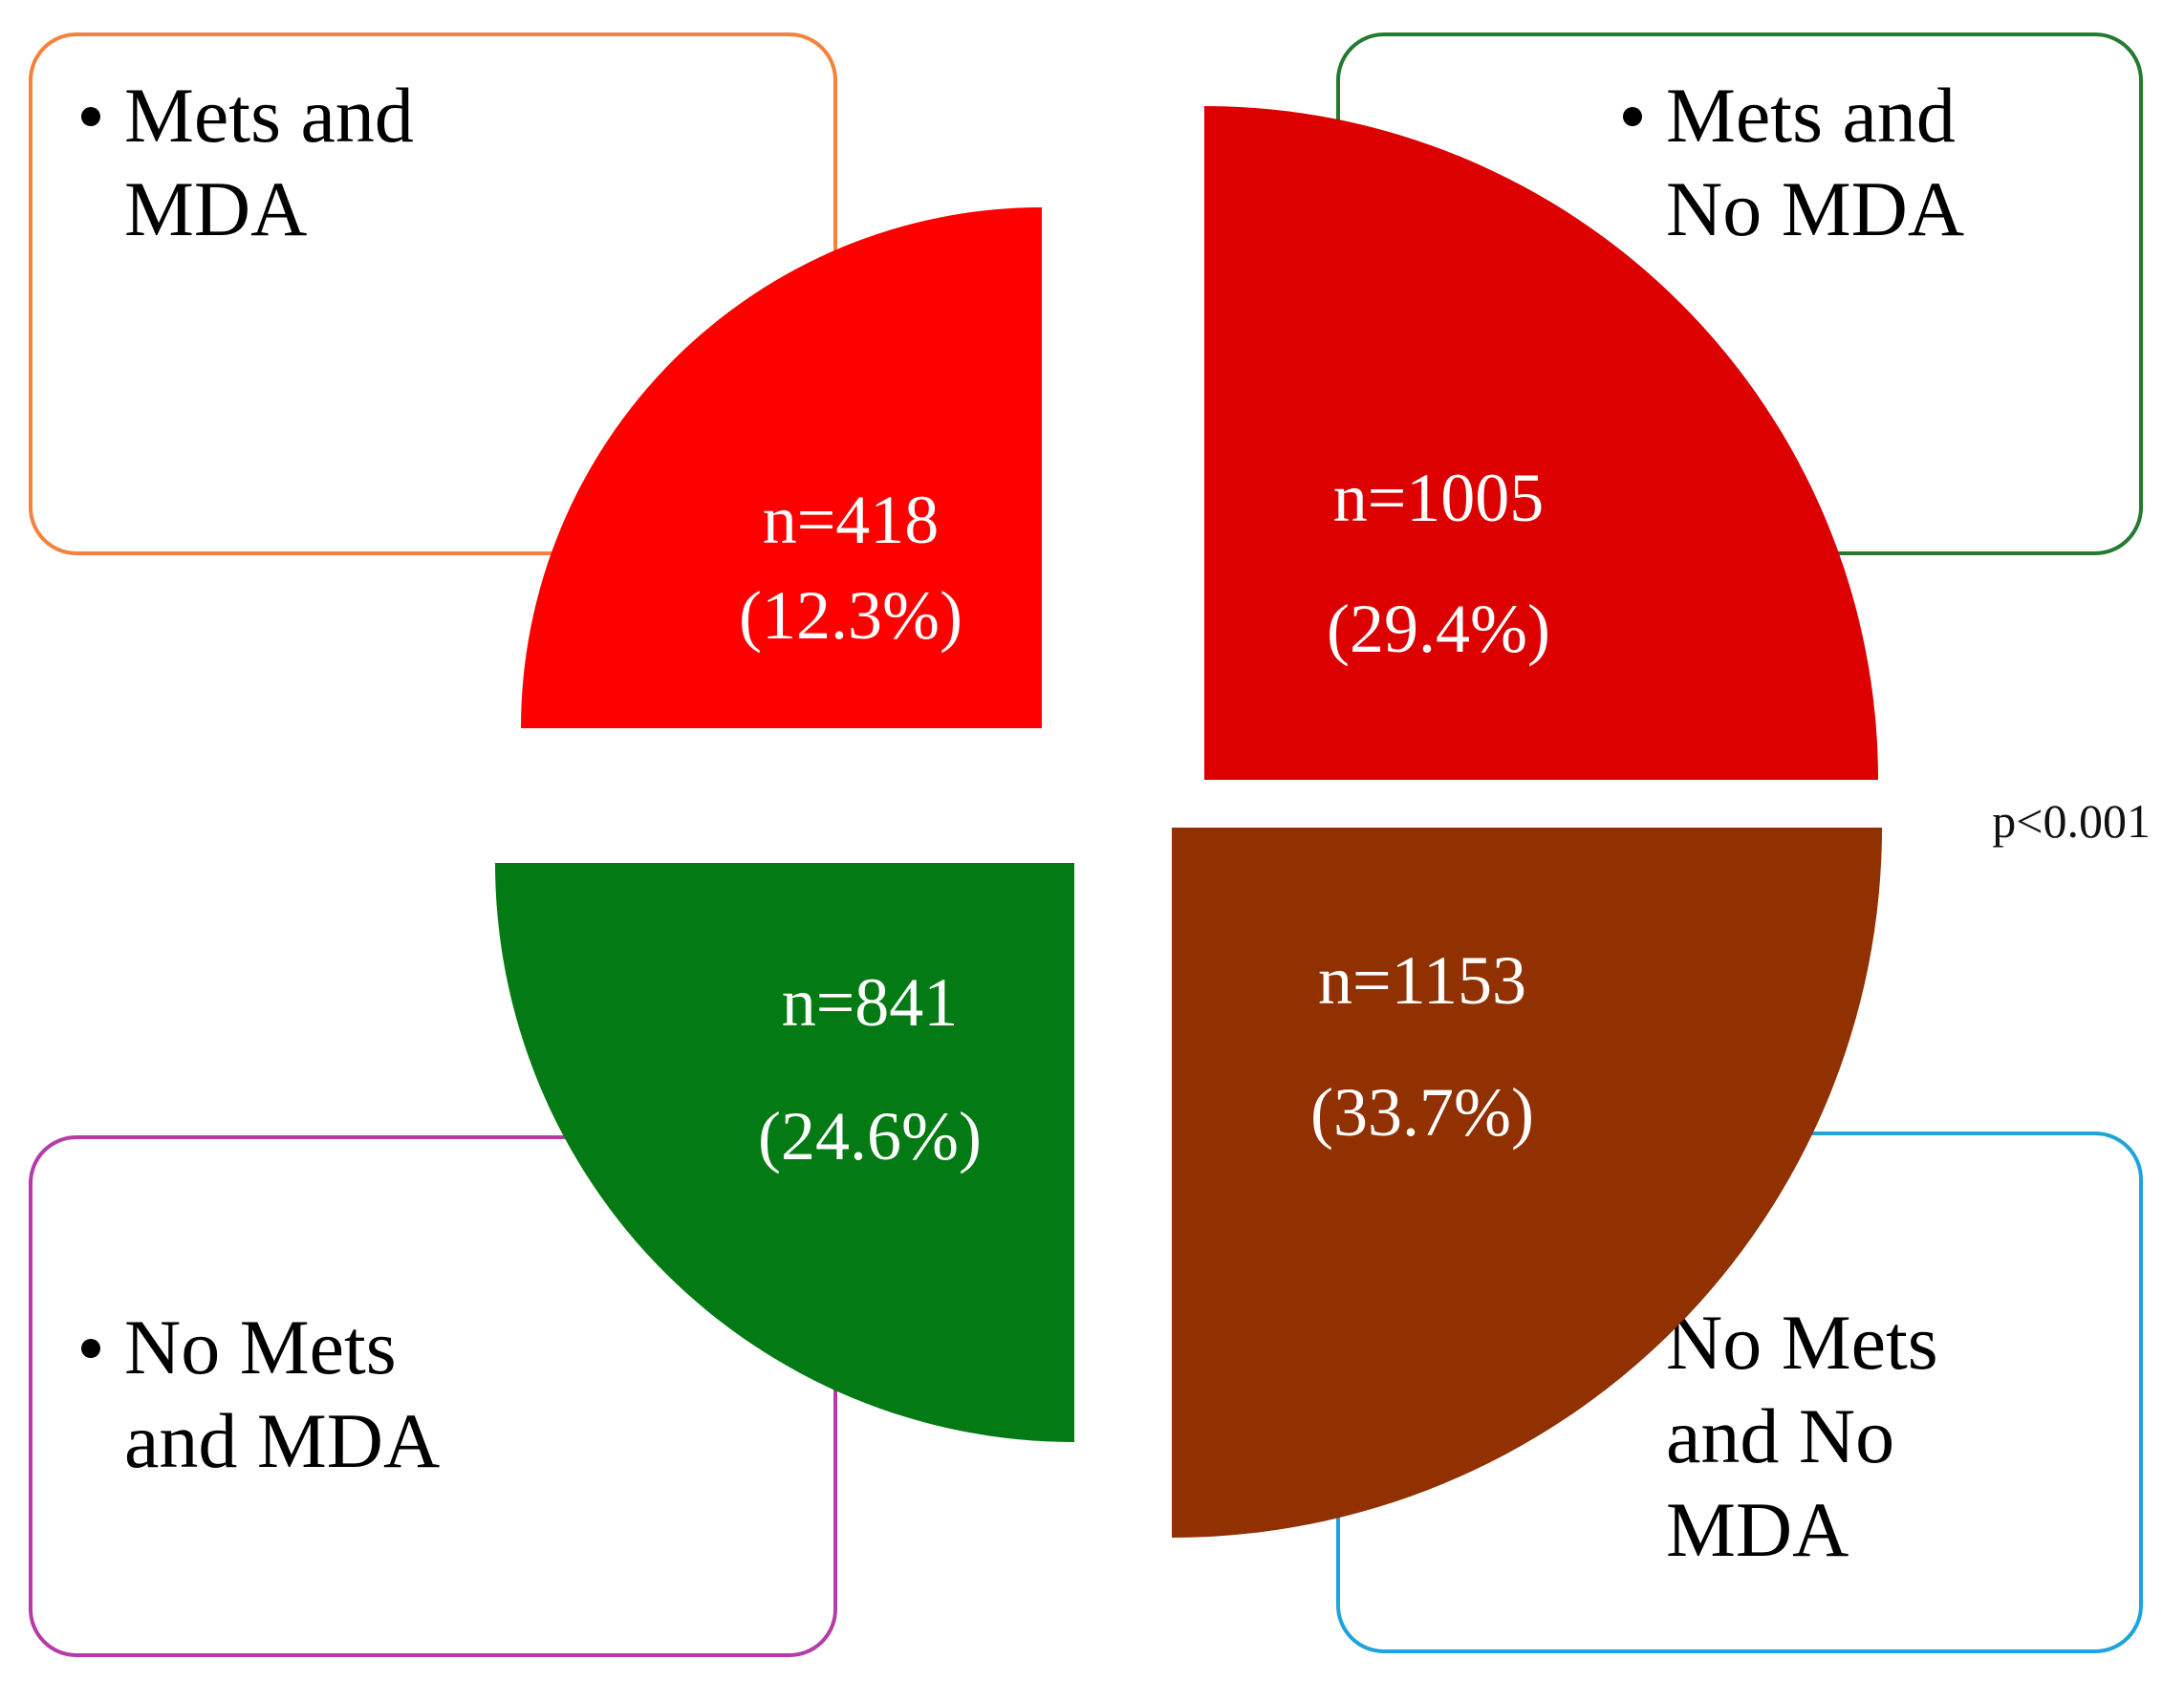 This screenshot has width=2184, height=1681. Describe the element at coordinates (260, 1347) in the screenshot. I see `legend-text-bl-line-1: No Mets` at that location.